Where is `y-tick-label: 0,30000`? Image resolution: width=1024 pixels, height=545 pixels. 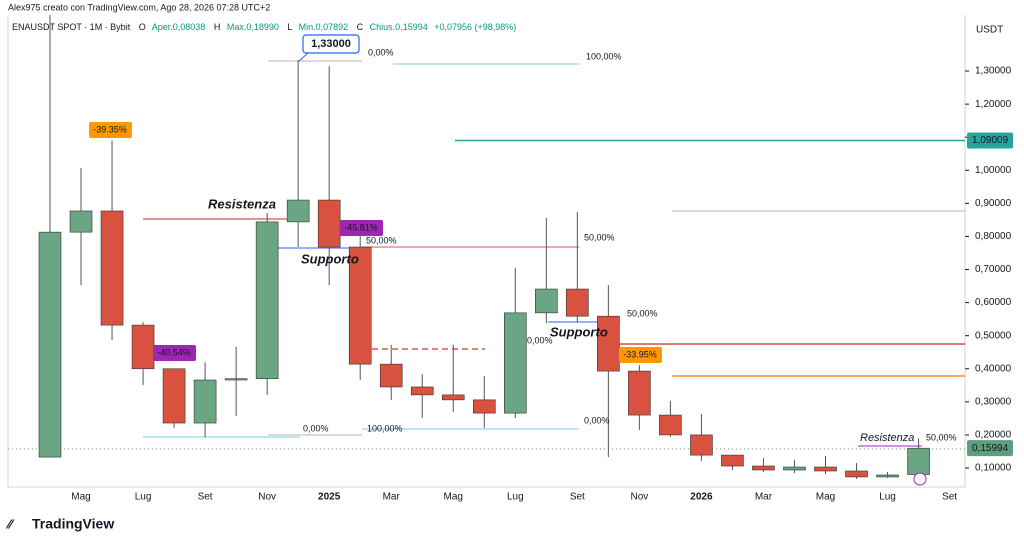 y-tick-label: 0,30000 is located at coordinates (993, 401).